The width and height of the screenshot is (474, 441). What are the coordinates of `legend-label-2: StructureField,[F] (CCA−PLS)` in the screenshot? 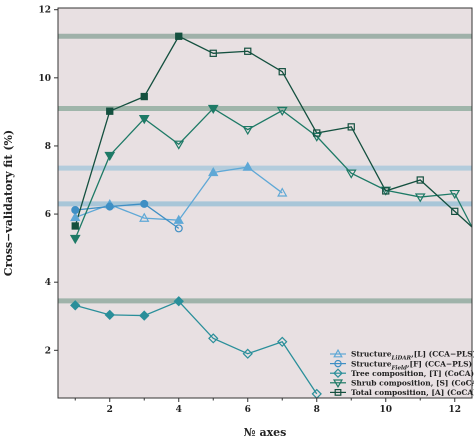 It's located at (411, 365).